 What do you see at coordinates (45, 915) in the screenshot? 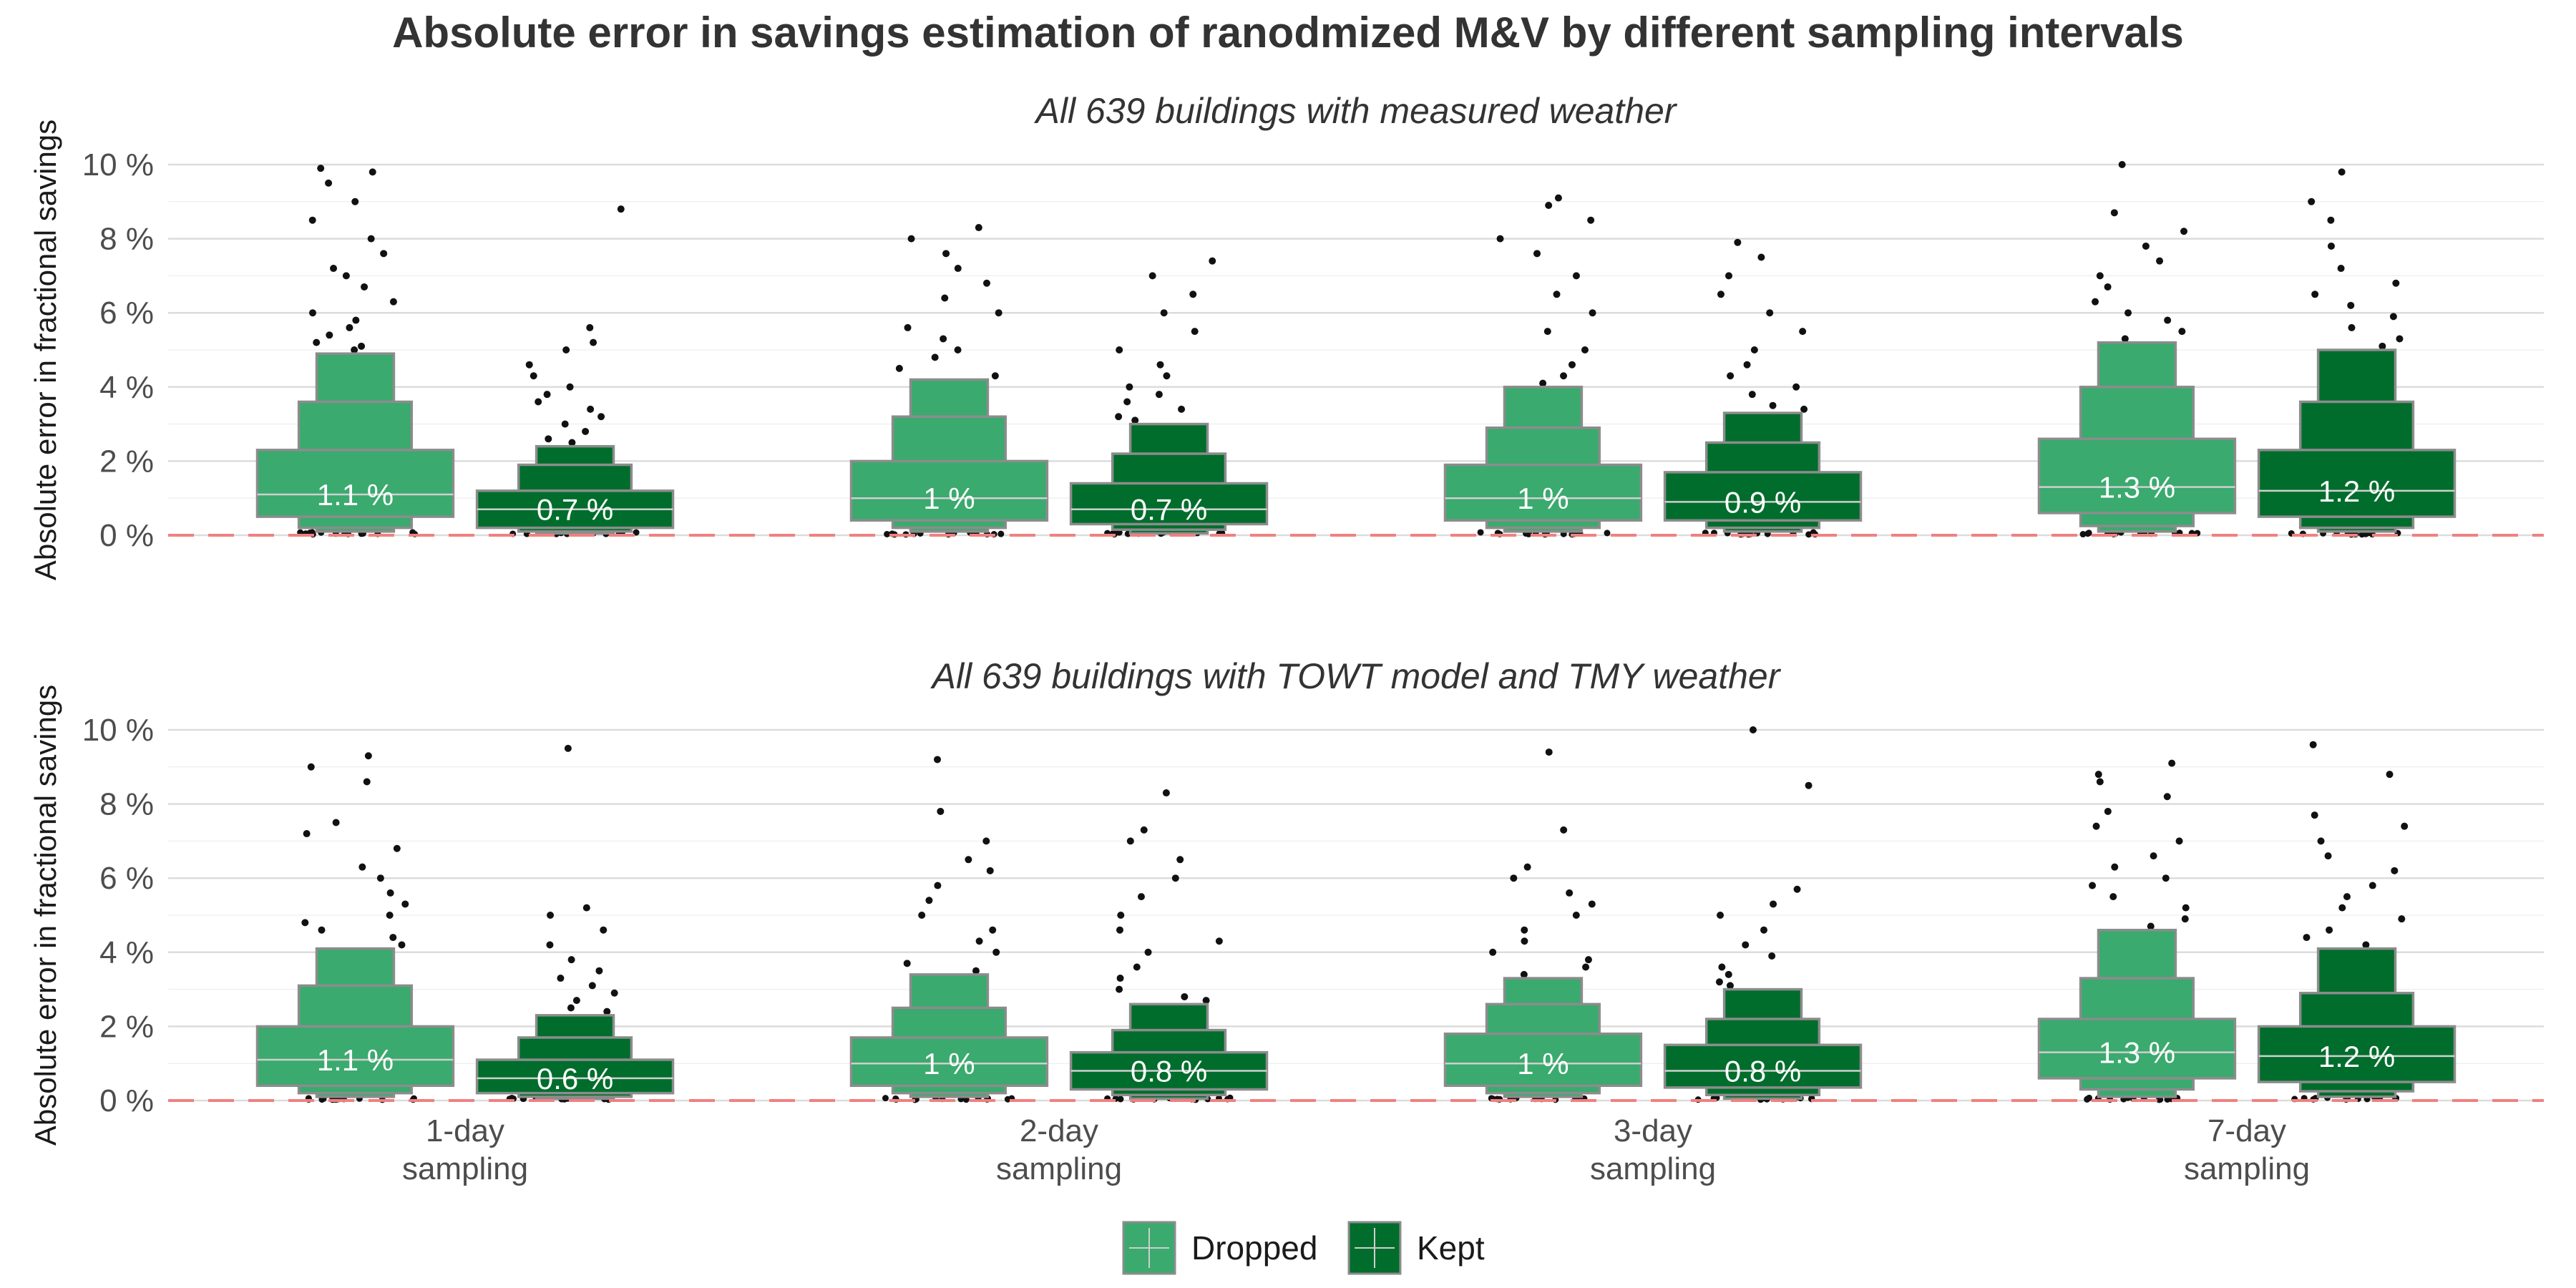
I see `y-axis-label: Absolute error in fractional savings` at bounding box center [45, 915].